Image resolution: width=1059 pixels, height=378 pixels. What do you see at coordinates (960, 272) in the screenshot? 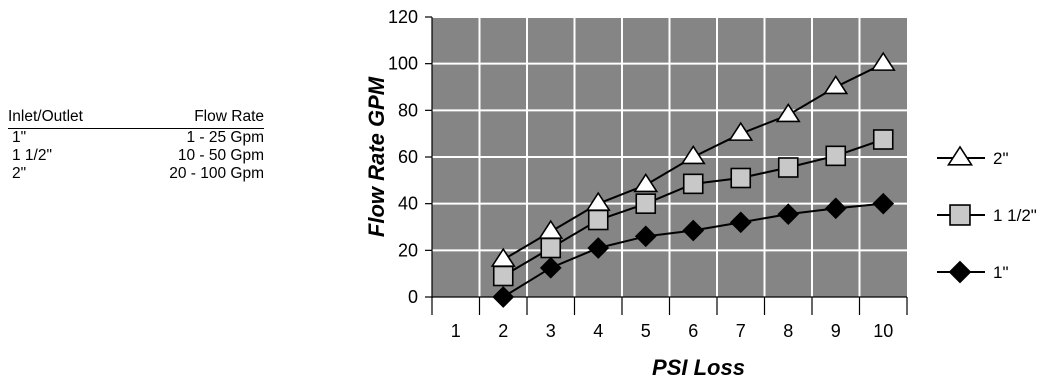
I see `legend-marker-diamond` at bounding box center [960, 272].